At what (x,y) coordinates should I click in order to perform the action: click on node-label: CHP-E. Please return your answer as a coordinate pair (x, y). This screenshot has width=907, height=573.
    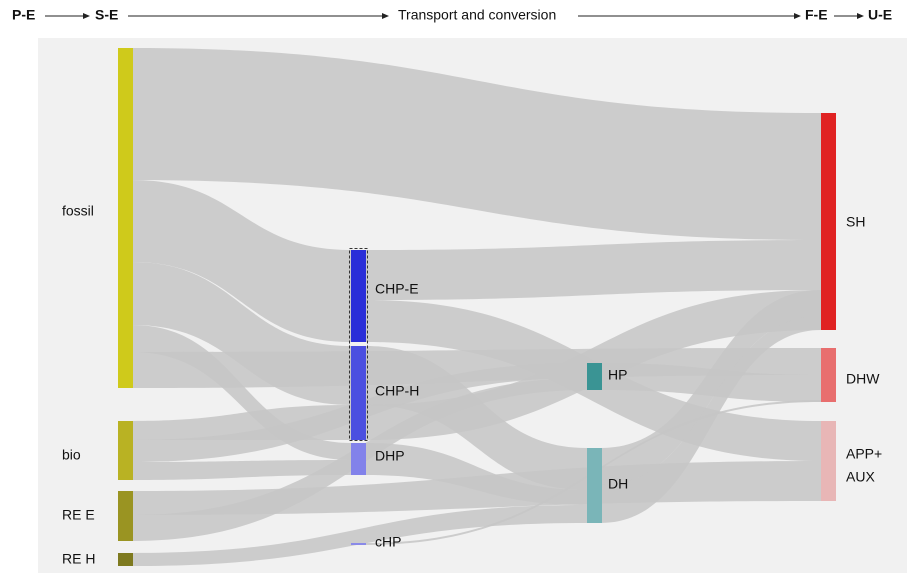
    Looking at the image, I should click on (397, 289).